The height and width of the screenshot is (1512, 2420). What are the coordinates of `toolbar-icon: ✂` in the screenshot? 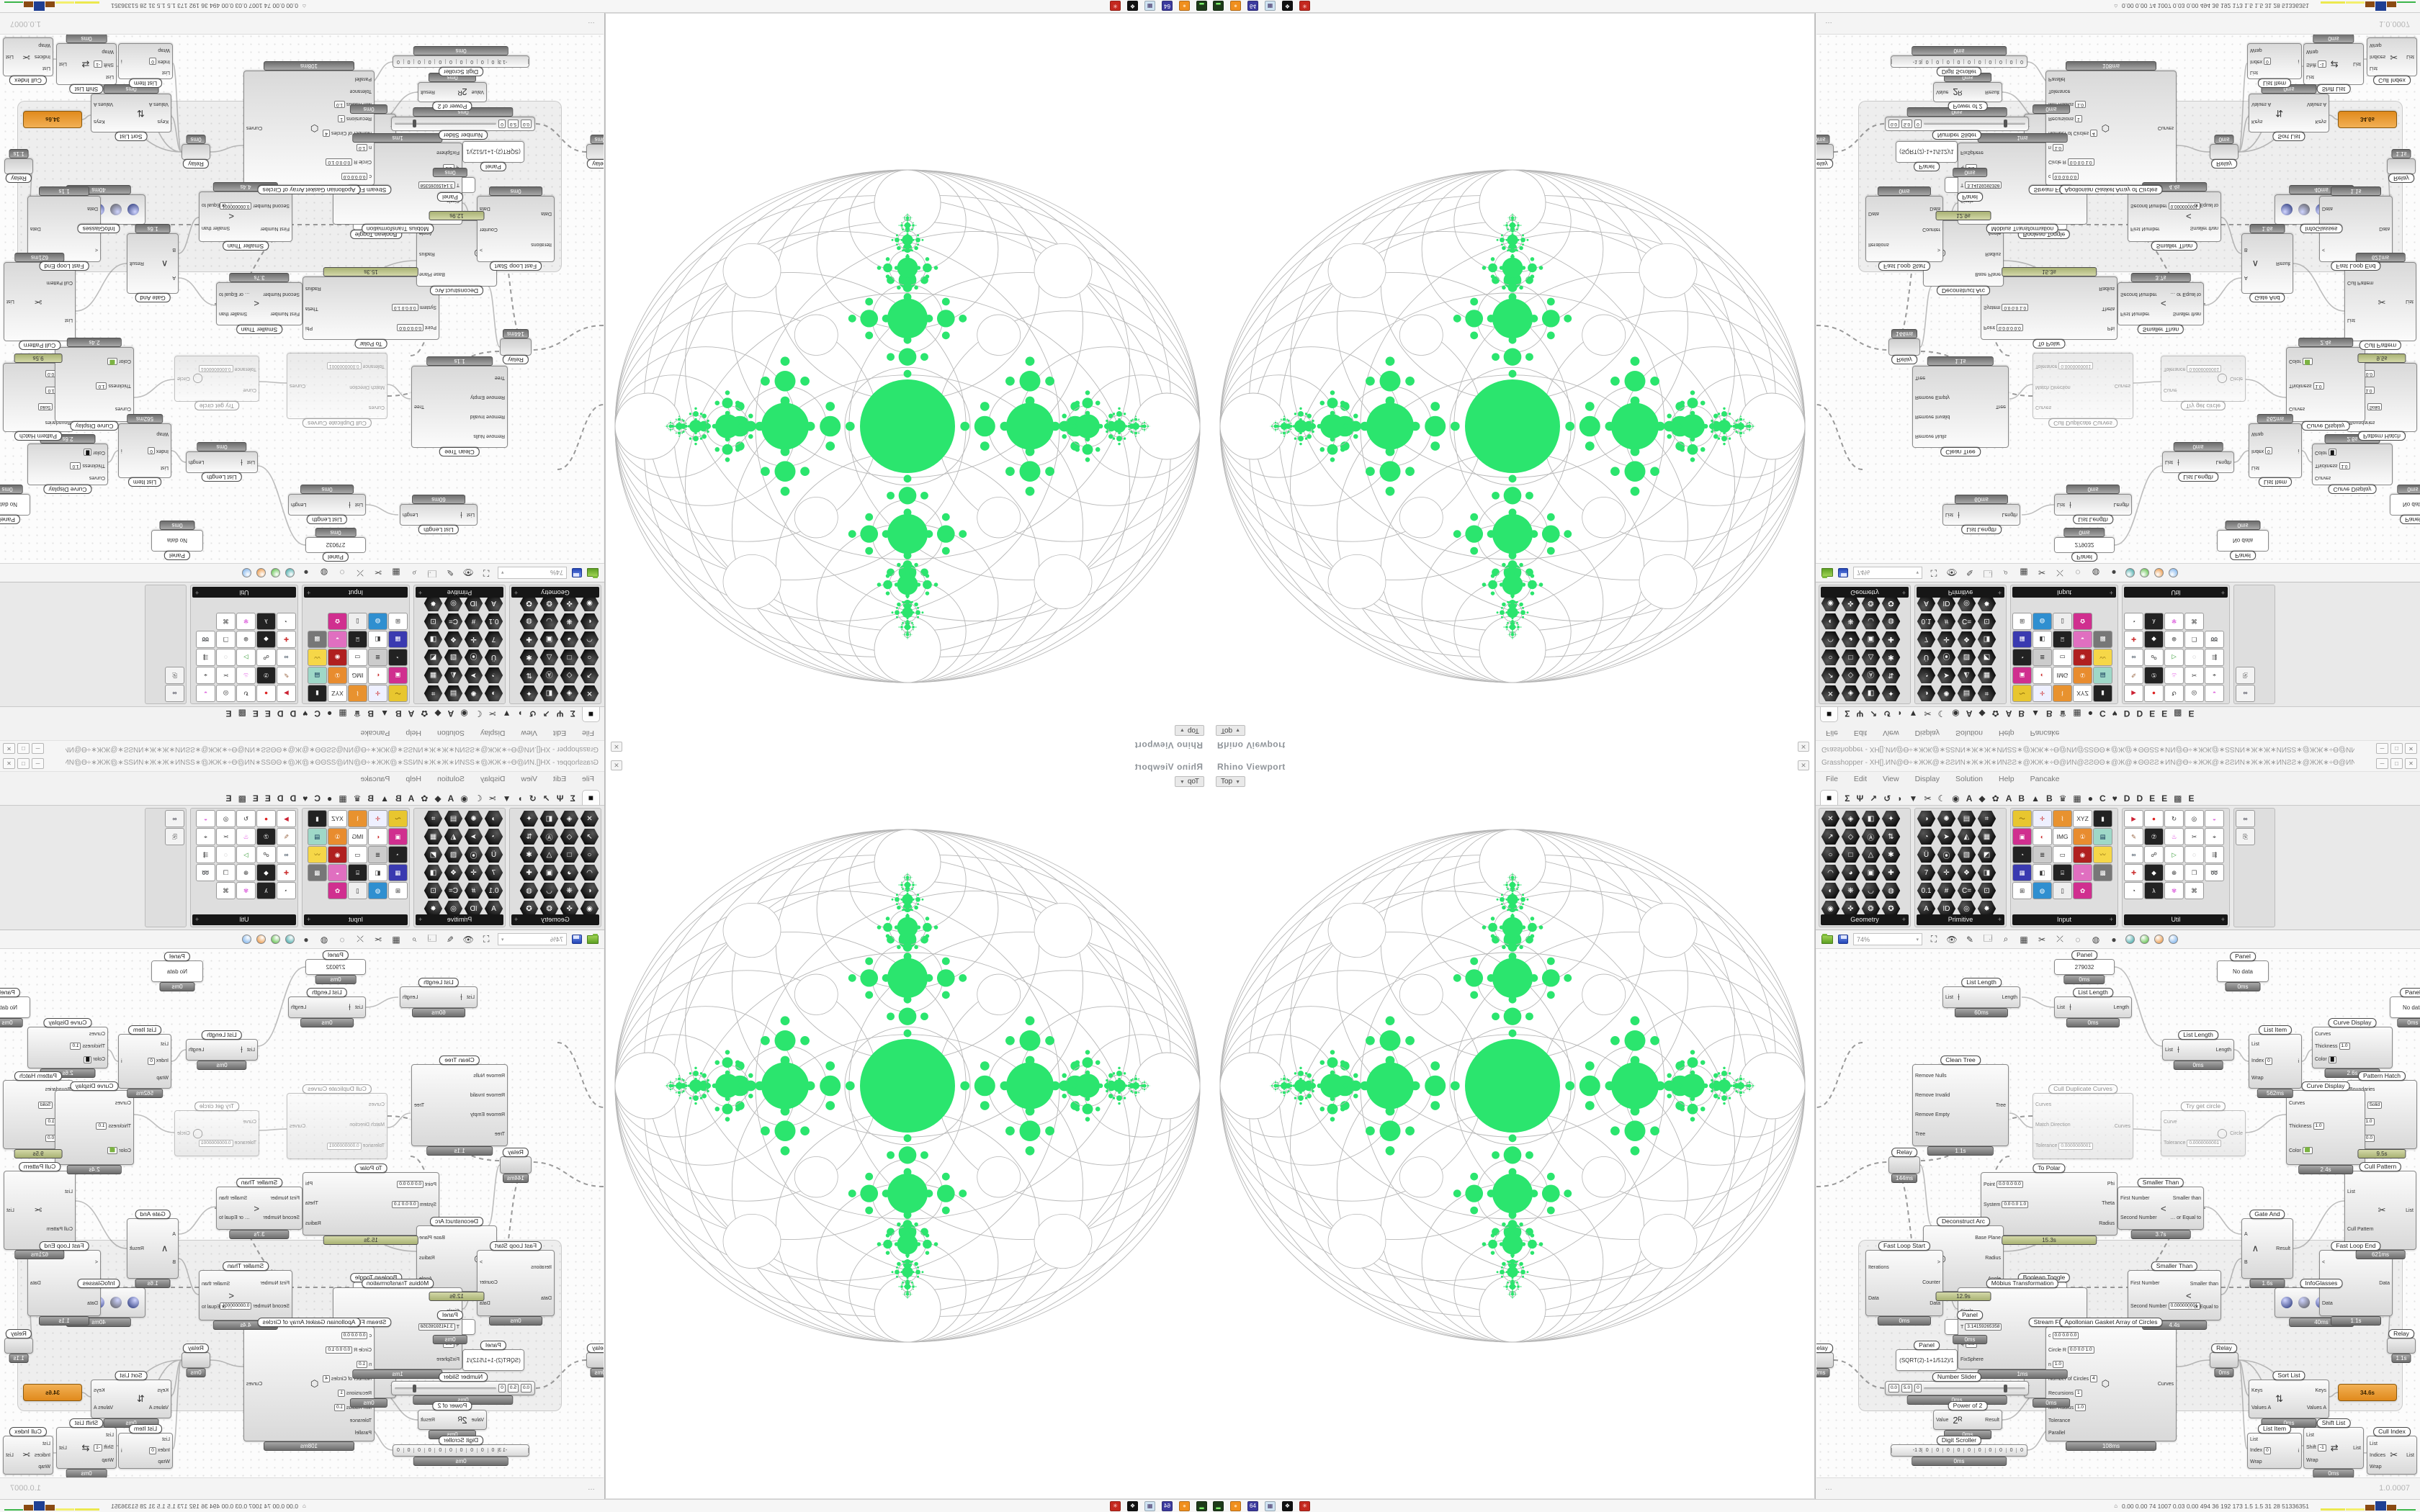 It's located at (2042, 572).